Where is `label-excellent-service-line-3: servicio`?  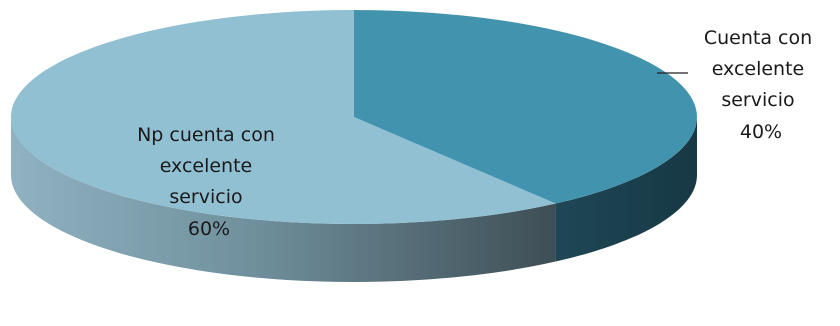 label-excellent-service-line-3: servicio is located at coordinates (757, 100).